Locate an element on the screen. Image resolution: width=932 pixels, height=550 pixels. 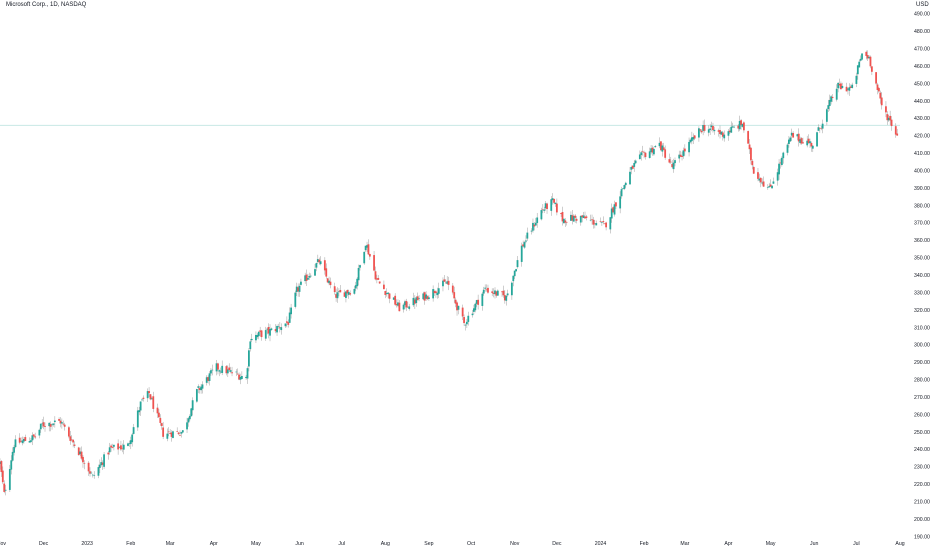
y-tick-label: 220.00 is located at coordinates (922, 485).